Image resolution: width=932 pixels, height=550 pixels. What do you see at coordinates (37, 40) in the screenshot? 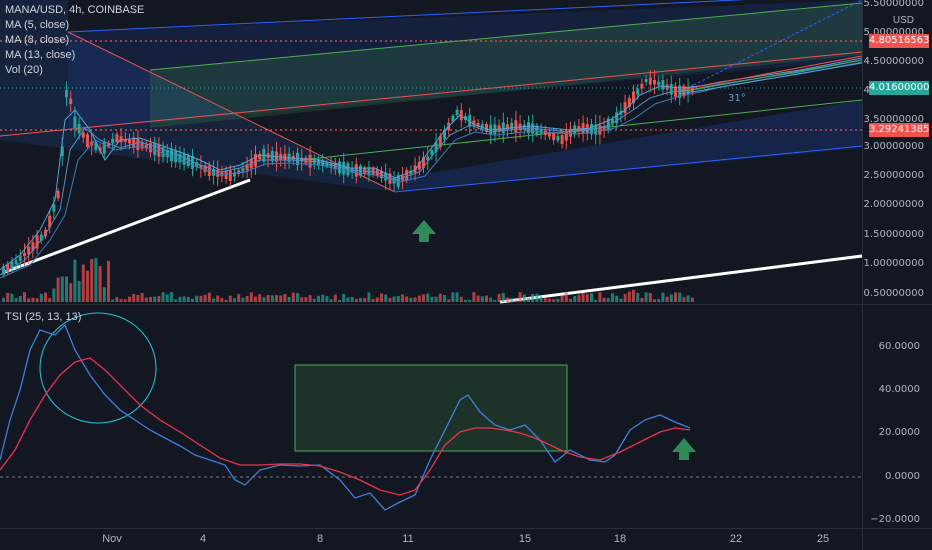
I see `legend-ma8: MA (8, close)` at bounding box center [37, 40].